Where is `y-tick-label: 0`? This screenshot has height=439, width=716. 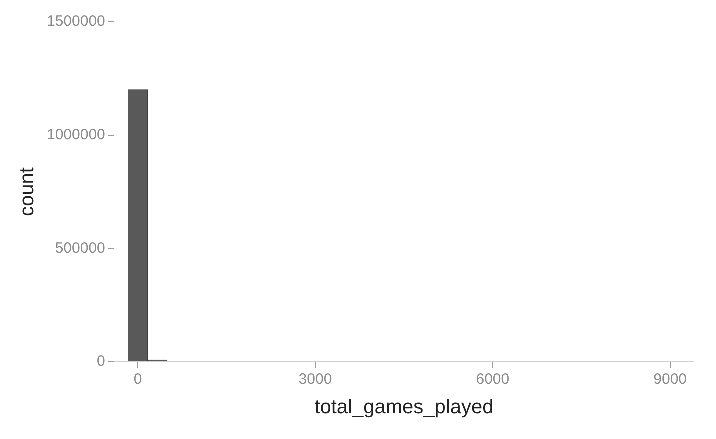 y-tick-label: 0 is located at coordinates (101, 361).